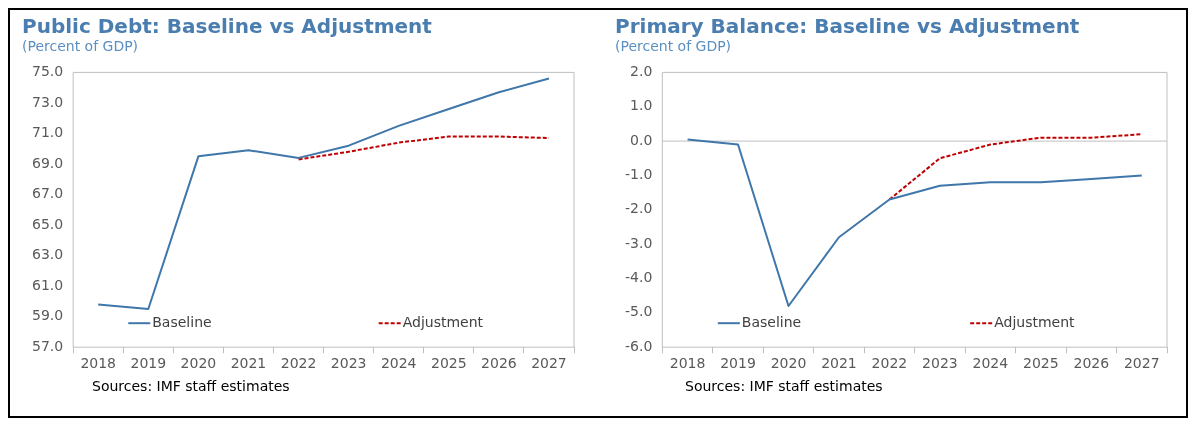 The width and height of the screenshot is (1200, 432). Describe the element at coordinates (638, 208) in the screenshot. I see `y-tick-label: -2.0` at that location.